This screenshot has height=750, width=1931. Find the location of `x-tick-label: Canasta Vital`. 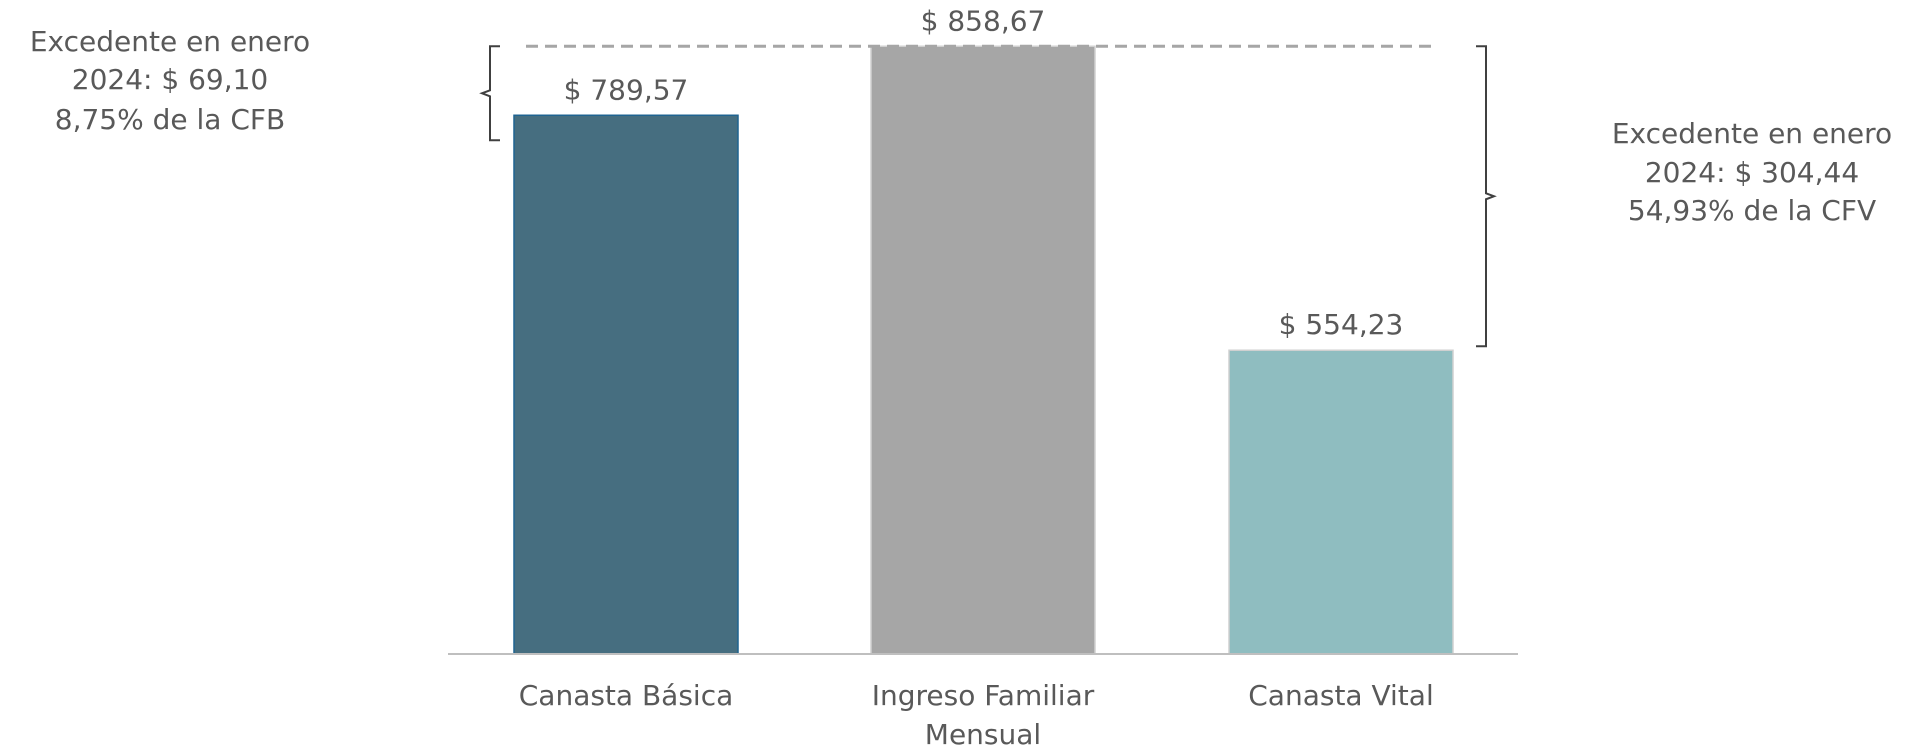

x-tick-label: Canasta Vital is located at coordinates (1341, 695).